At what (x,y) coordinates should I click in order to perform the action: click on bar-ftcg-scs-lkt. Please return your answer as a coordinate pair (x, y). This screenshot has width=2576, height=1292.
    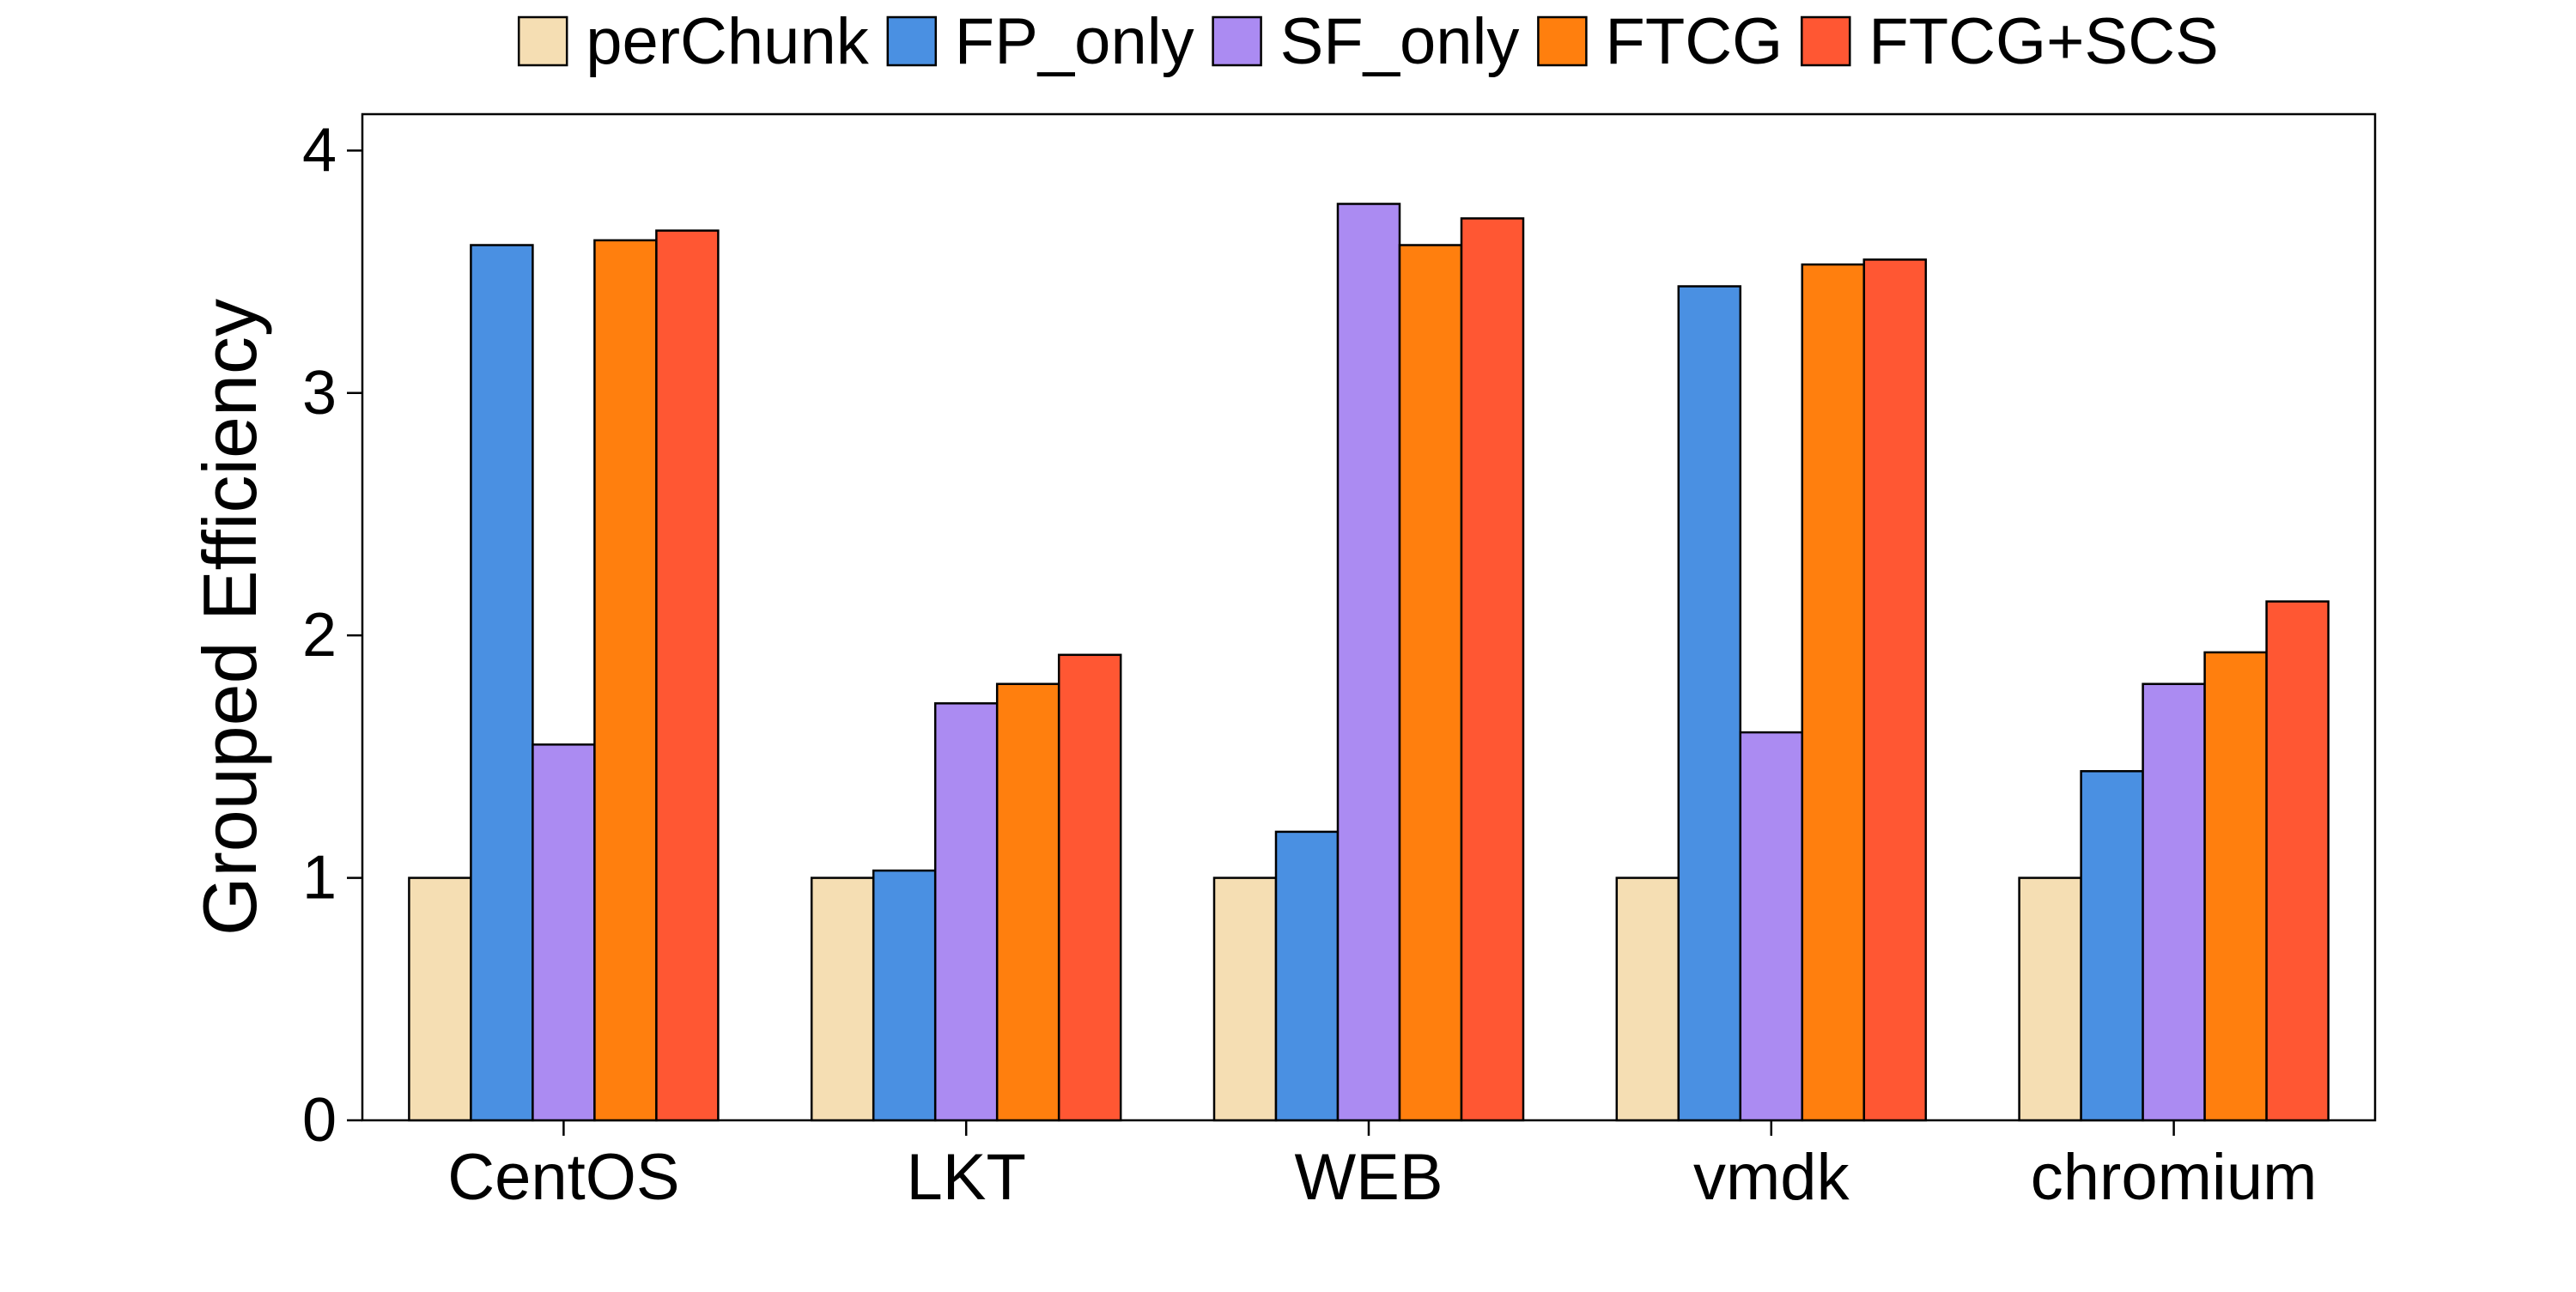
    Looking at the image, I should click on (1089, 887).